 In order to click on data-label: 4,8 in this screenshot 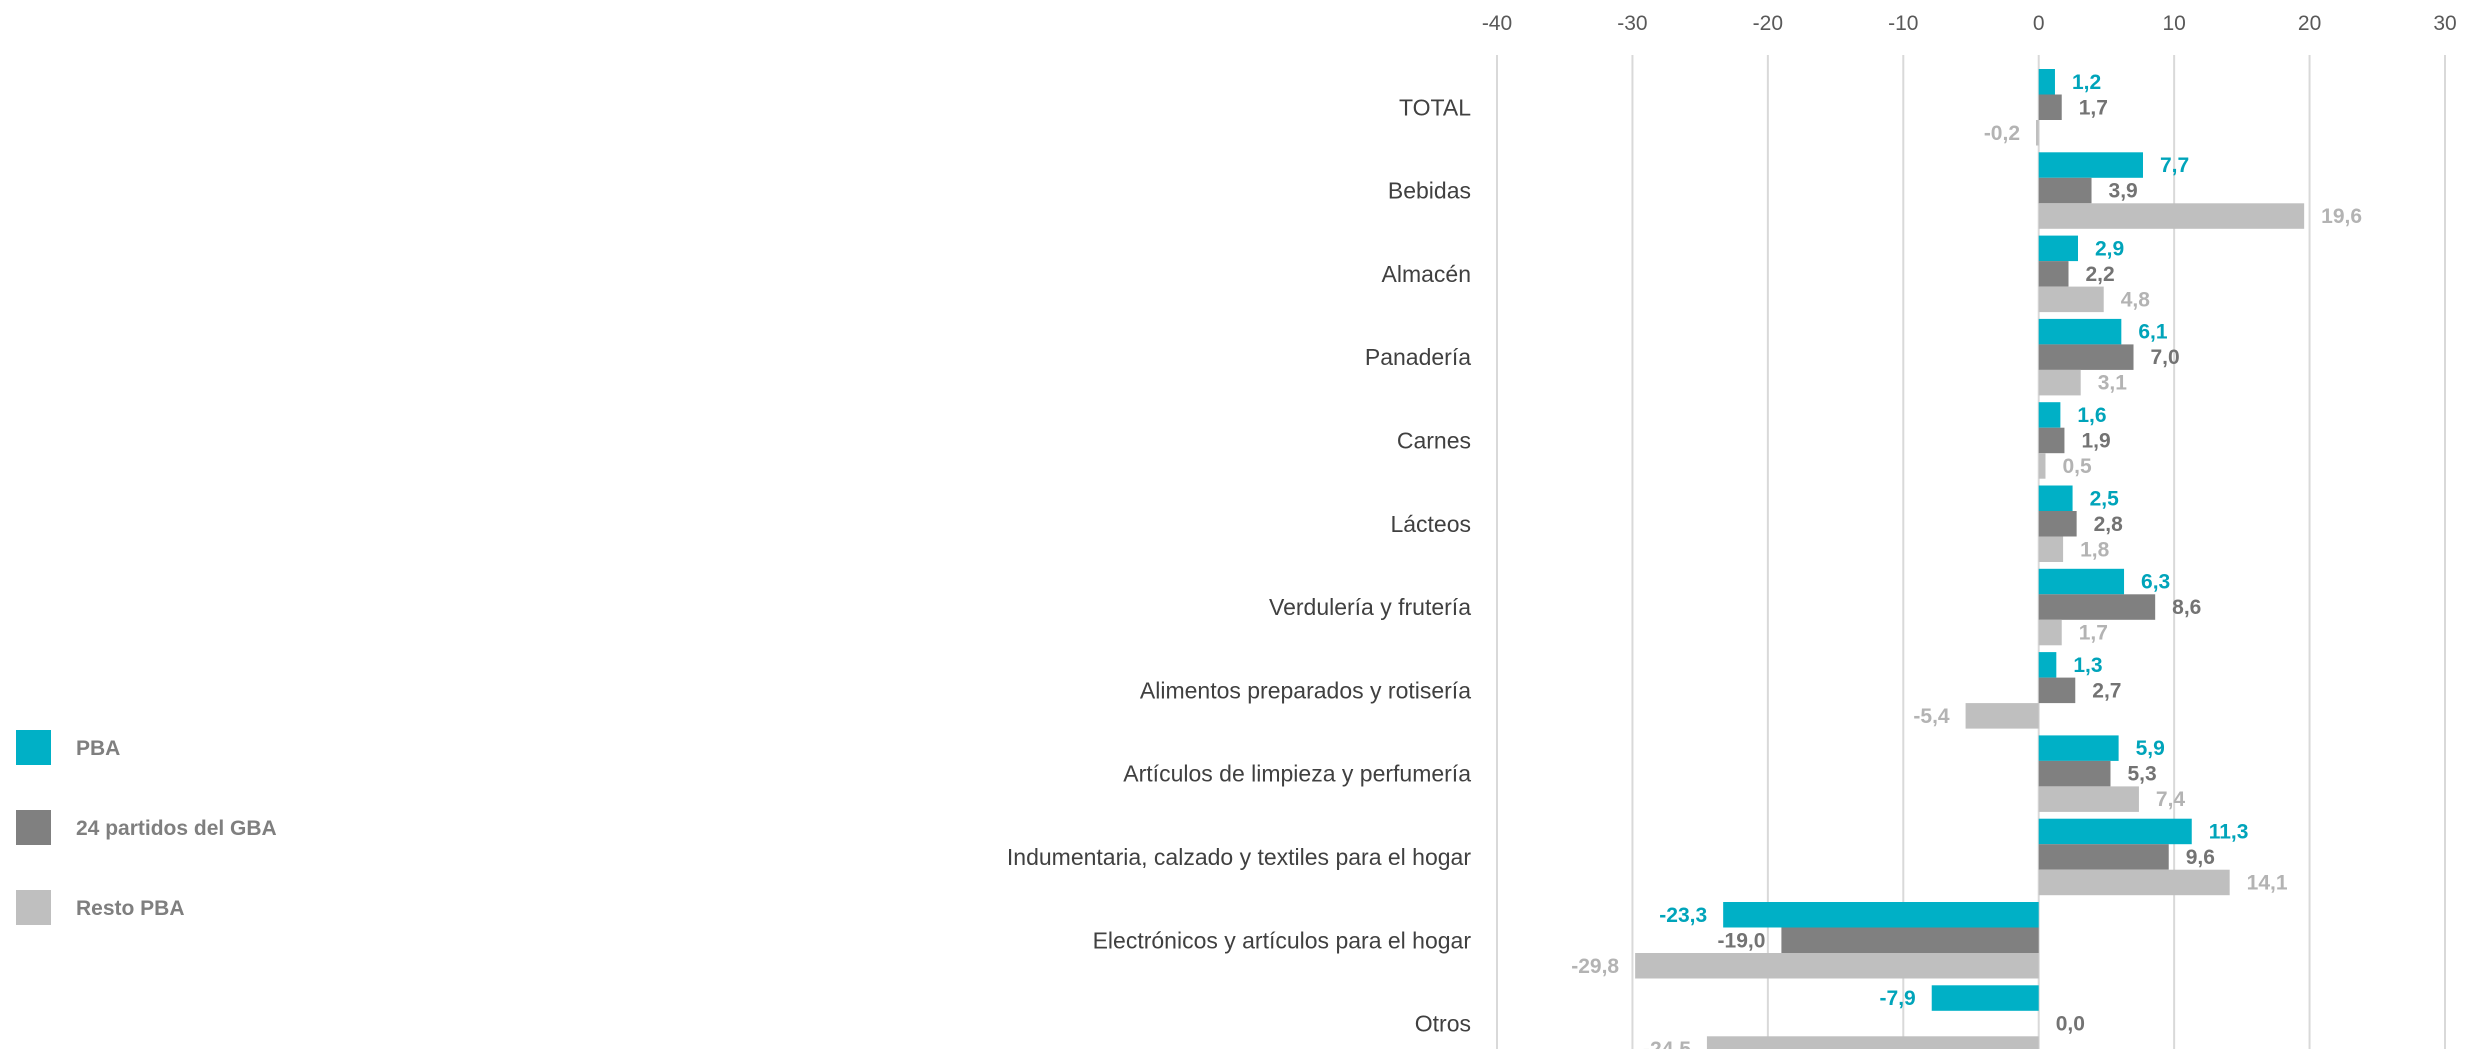, I will do `click(2136, 299)`.